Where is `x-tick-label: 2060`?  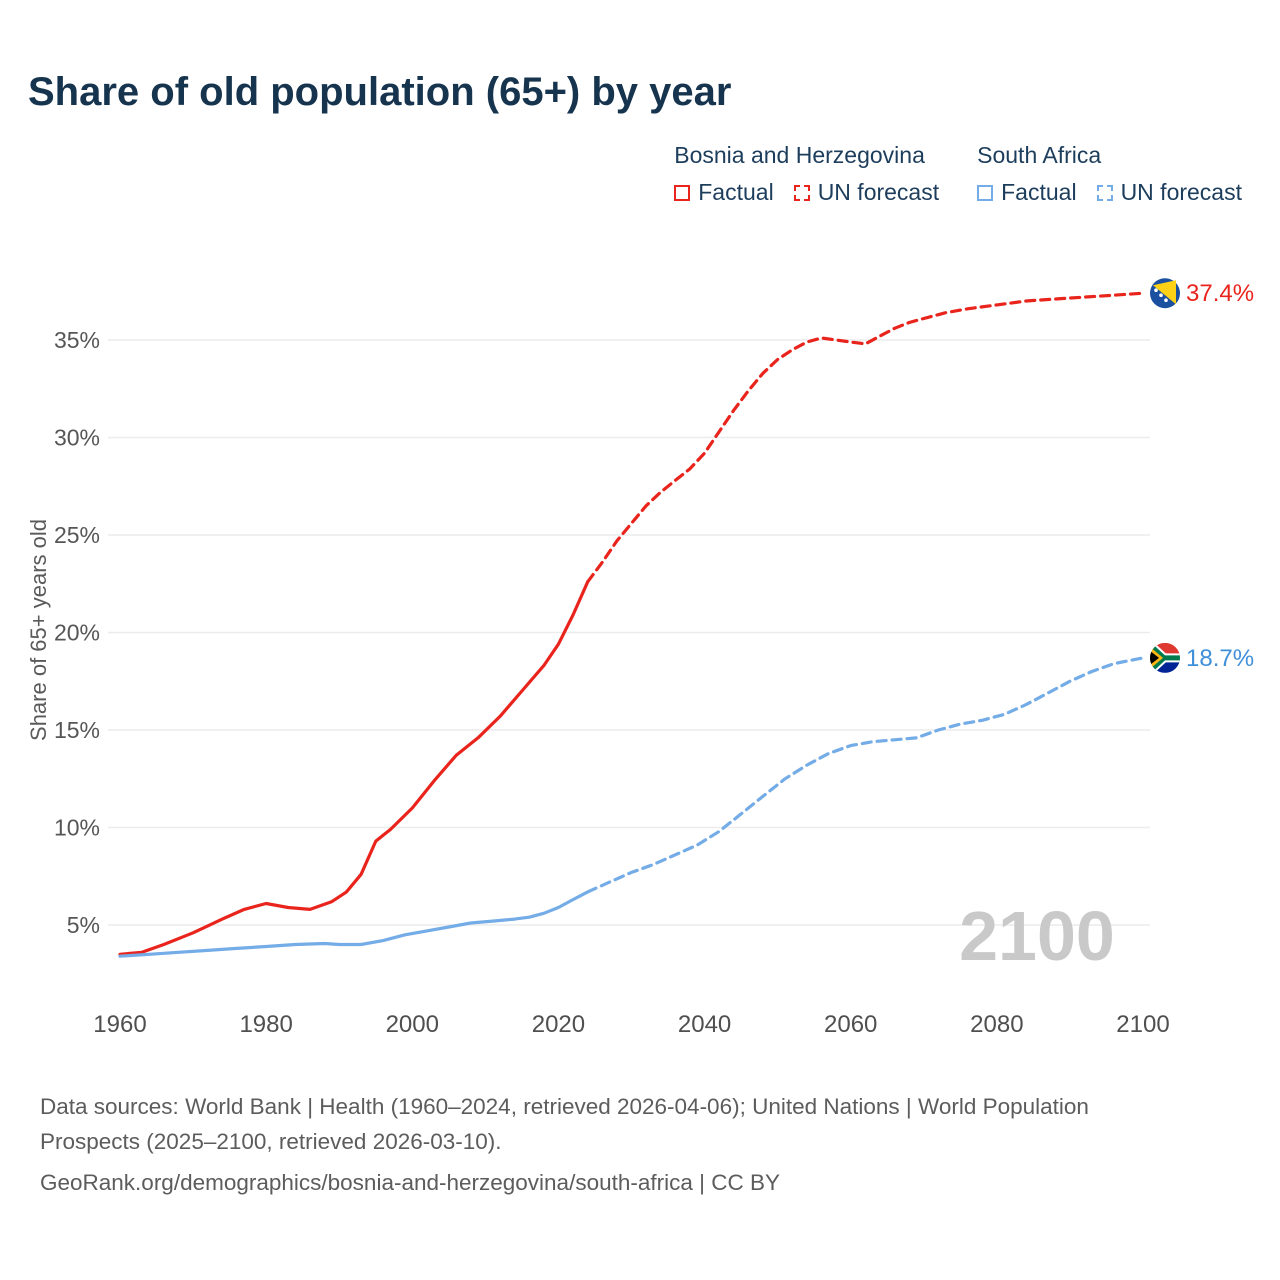 x-tick-label: 2060 is located at coordinates (850, 1024).